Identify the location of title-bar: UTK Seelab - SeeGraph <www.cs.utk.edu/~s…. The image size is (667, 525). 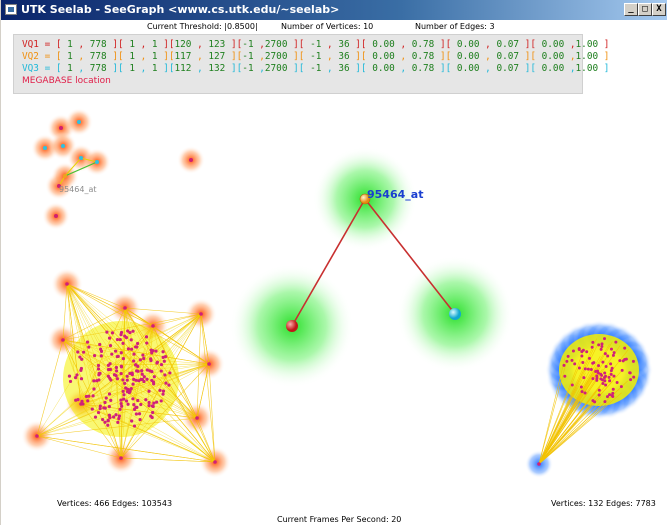
(334, 10).